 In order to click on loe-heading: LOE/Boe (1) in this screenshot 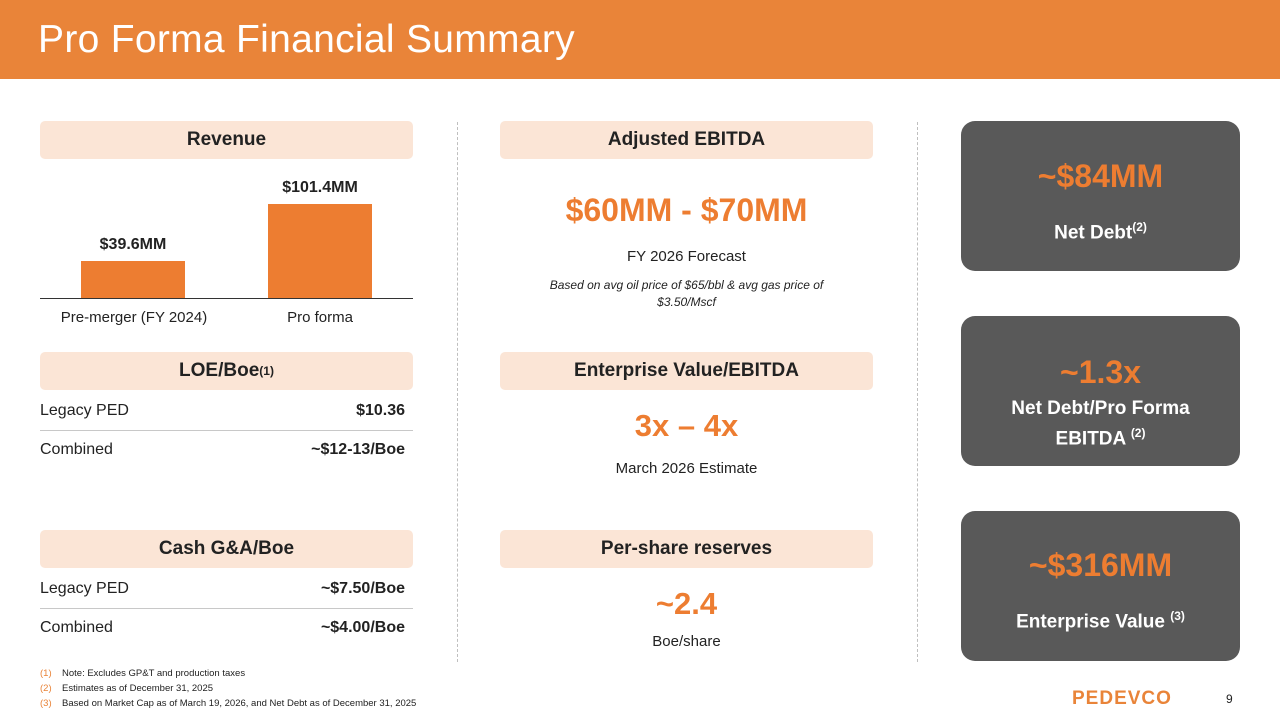, I will do `click(226, 371)`.